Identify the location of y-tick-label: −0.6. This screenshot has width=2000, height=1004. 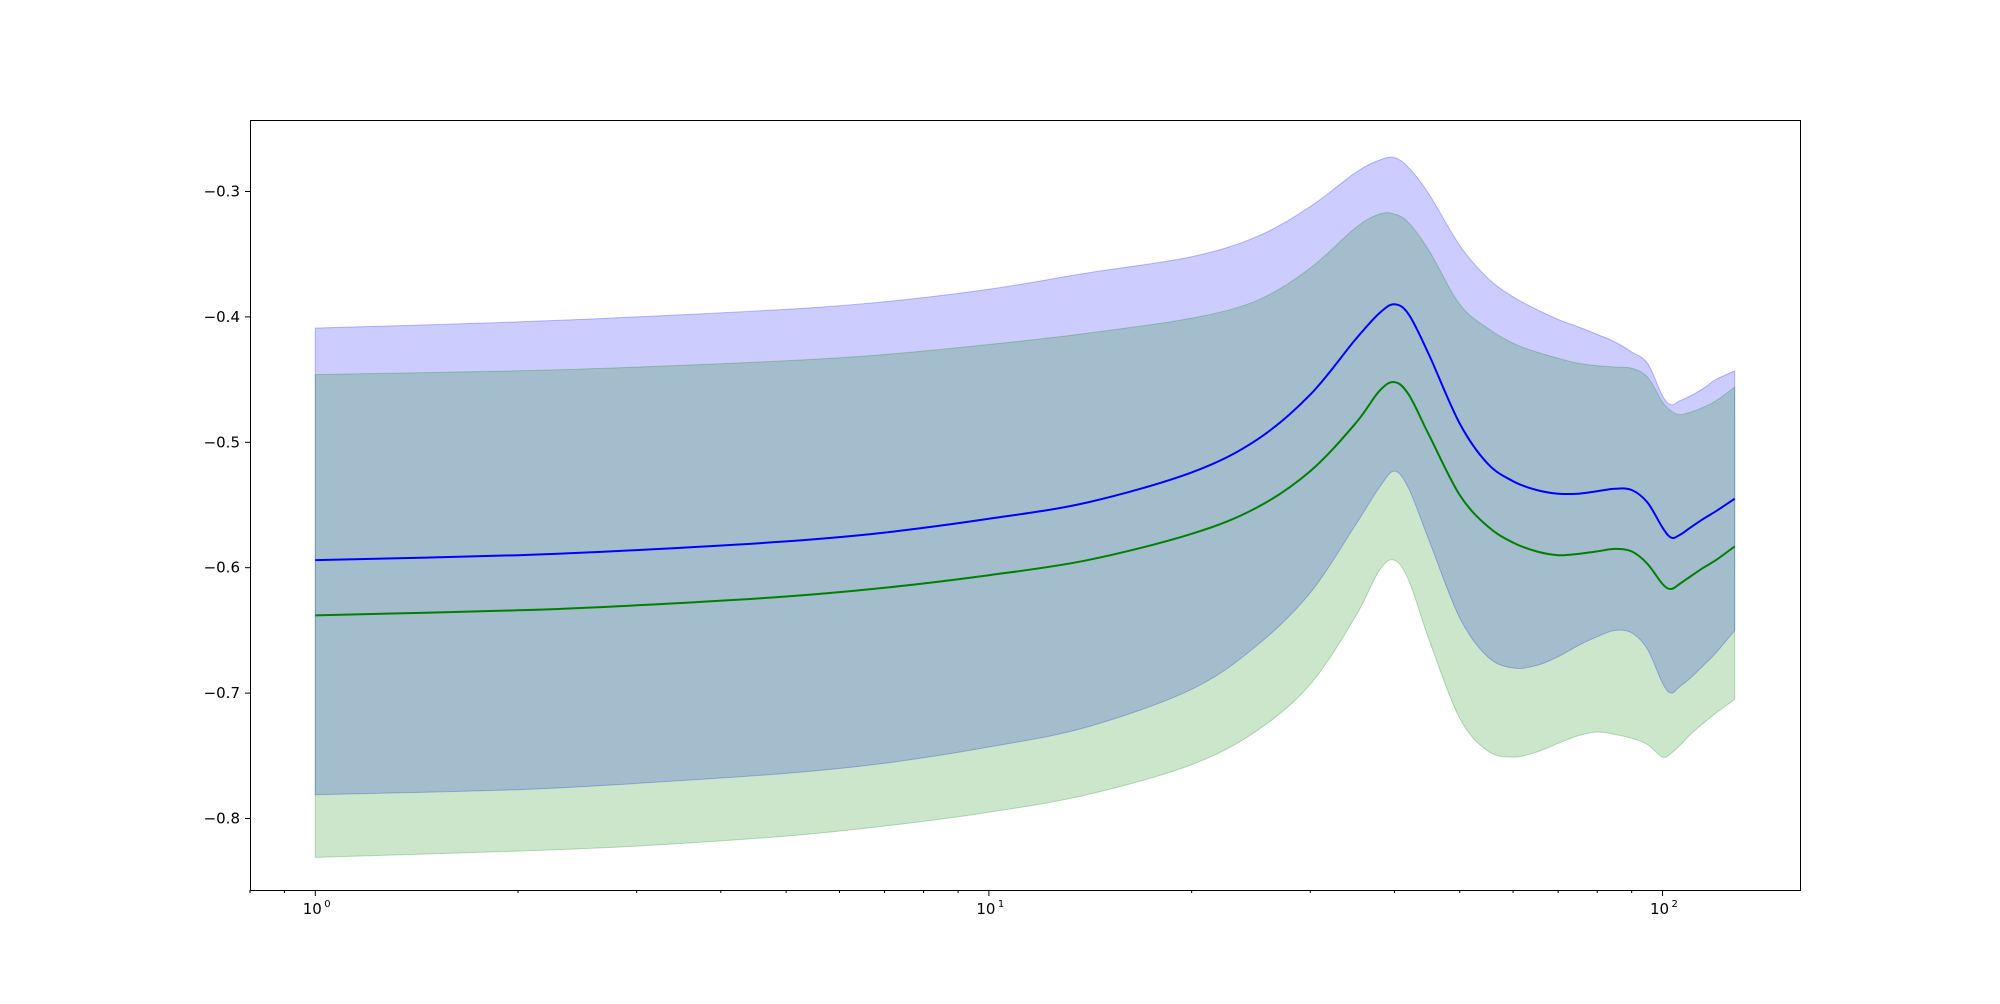
(222, 568).